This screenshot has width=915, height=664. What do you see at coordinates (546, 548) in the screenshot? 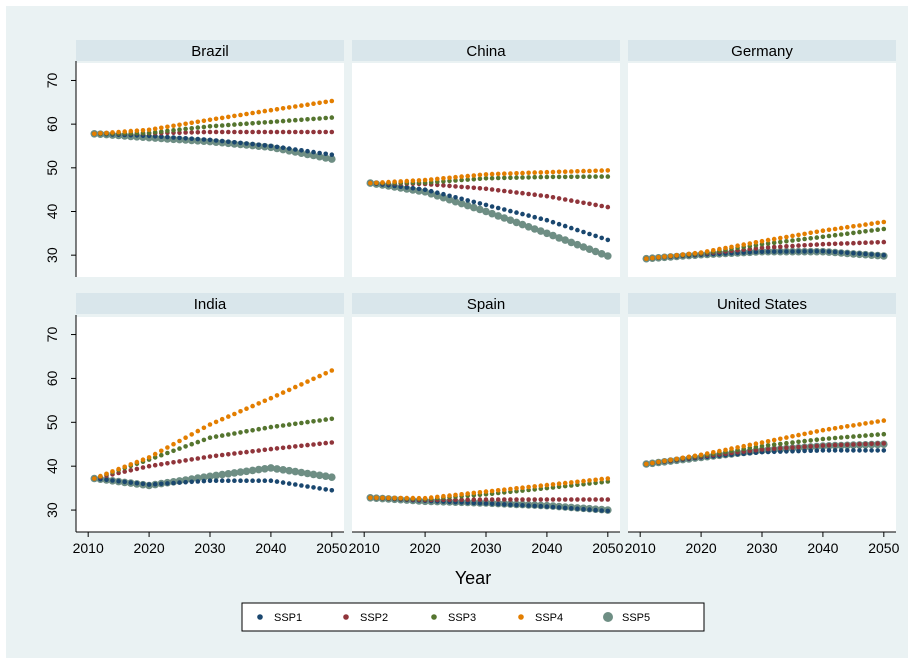
I see `x-tick-label: 2040` at bounding box center [546, 548].